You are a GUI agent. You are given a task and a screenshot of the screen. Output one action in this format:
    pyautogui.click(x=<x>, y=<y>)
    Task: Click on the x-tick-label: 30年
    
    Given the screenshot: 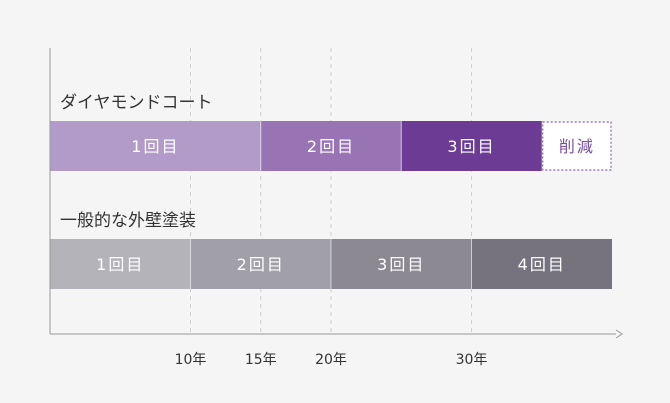 What is the action you would take?
    pyautogui.click(x=472, y=360)
    